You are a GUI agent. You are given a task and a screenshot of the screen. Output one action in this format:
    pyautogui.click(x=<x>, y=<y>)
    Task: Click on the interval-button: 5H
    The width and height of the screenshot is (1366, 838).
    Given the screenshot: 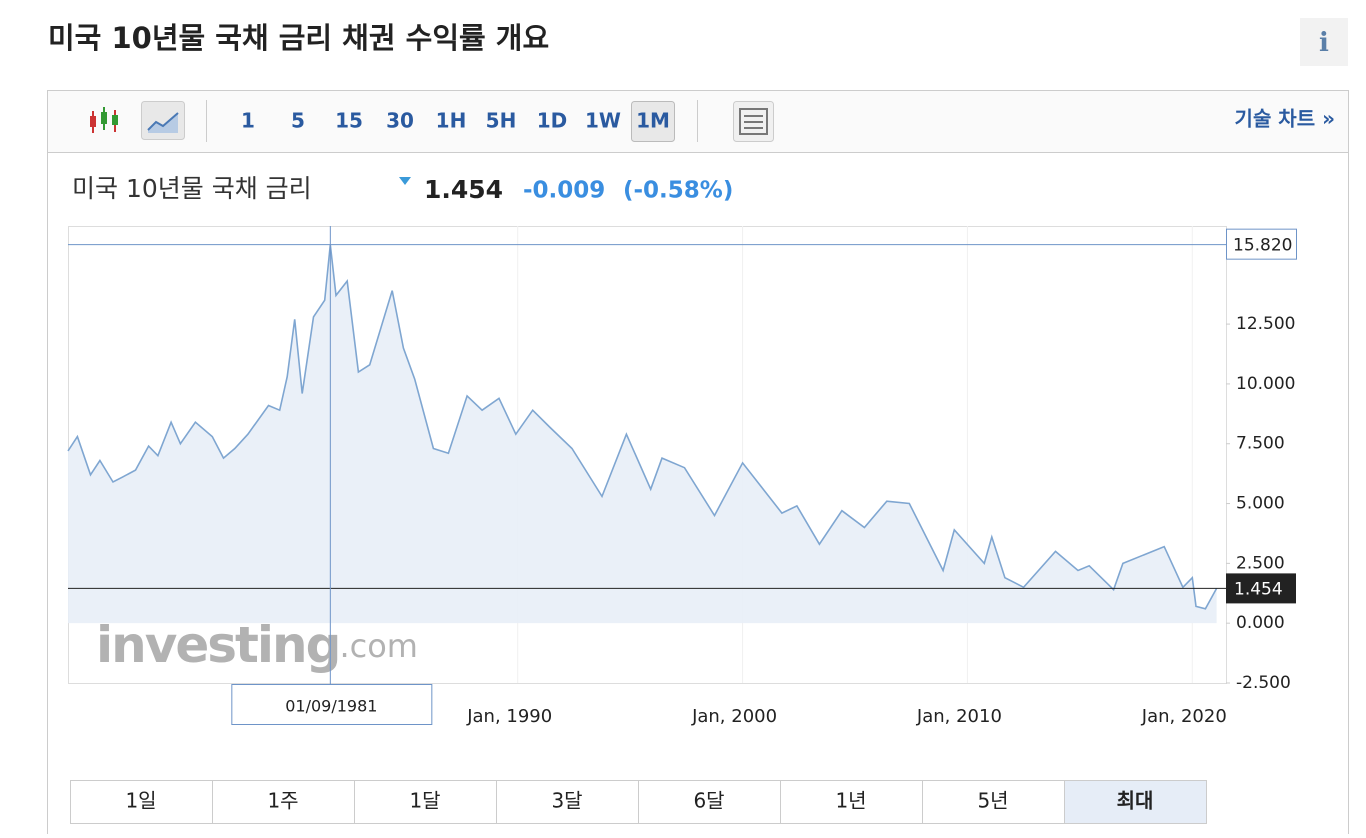 What is the action you would take?
    pyautogui.click(x=501, y=121)
    